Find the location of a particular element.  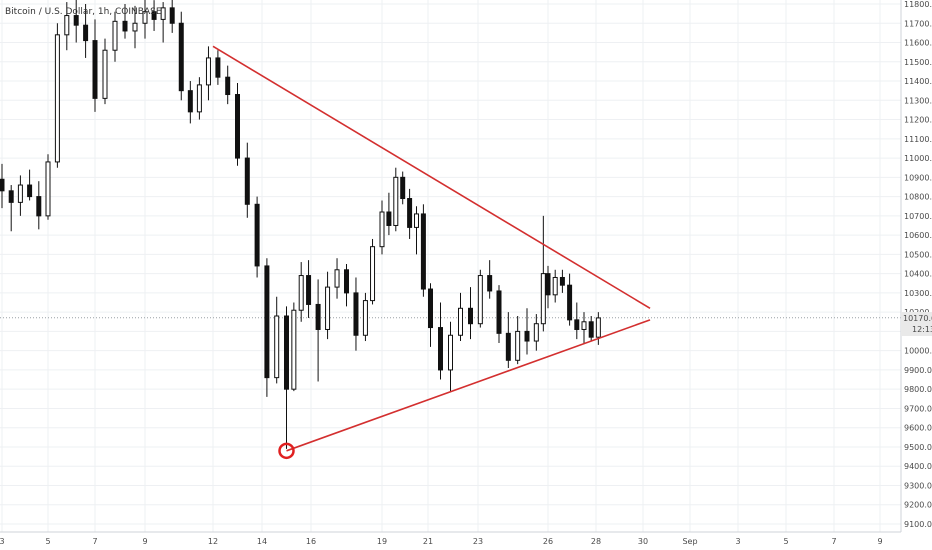

time-tick-label: 12 is located at coordinates (213, 541).